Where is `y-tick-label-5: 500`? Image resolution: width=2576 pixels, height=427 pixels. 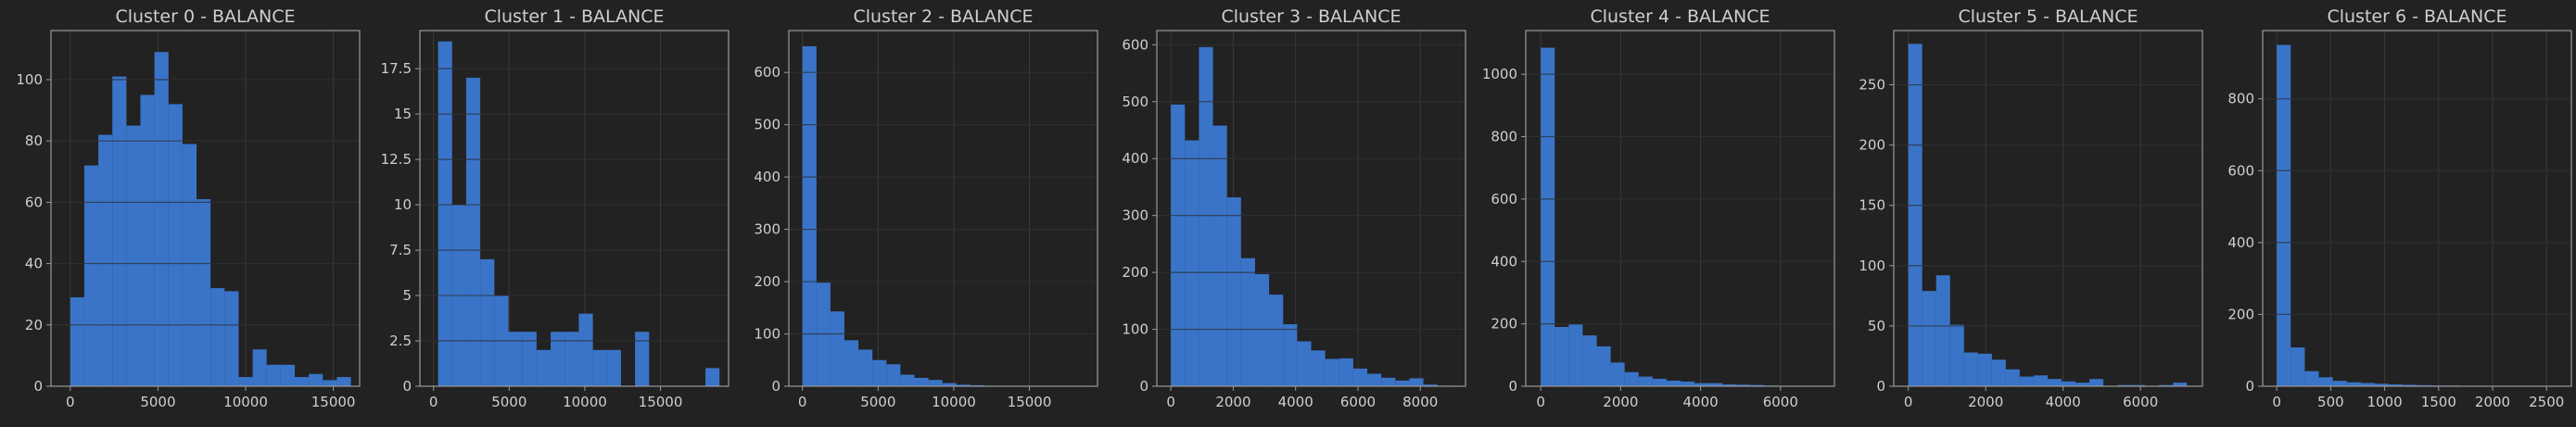
y-tick-label-5: 500 is located at coordinates (767, 125).